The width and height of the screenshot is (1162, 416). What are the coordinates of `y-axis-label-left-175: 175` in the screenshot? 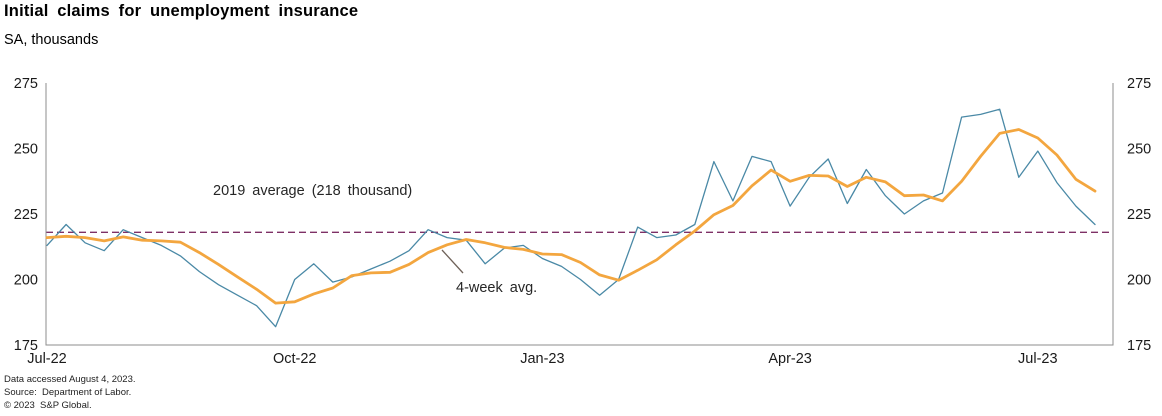 It's located at (26, 346).